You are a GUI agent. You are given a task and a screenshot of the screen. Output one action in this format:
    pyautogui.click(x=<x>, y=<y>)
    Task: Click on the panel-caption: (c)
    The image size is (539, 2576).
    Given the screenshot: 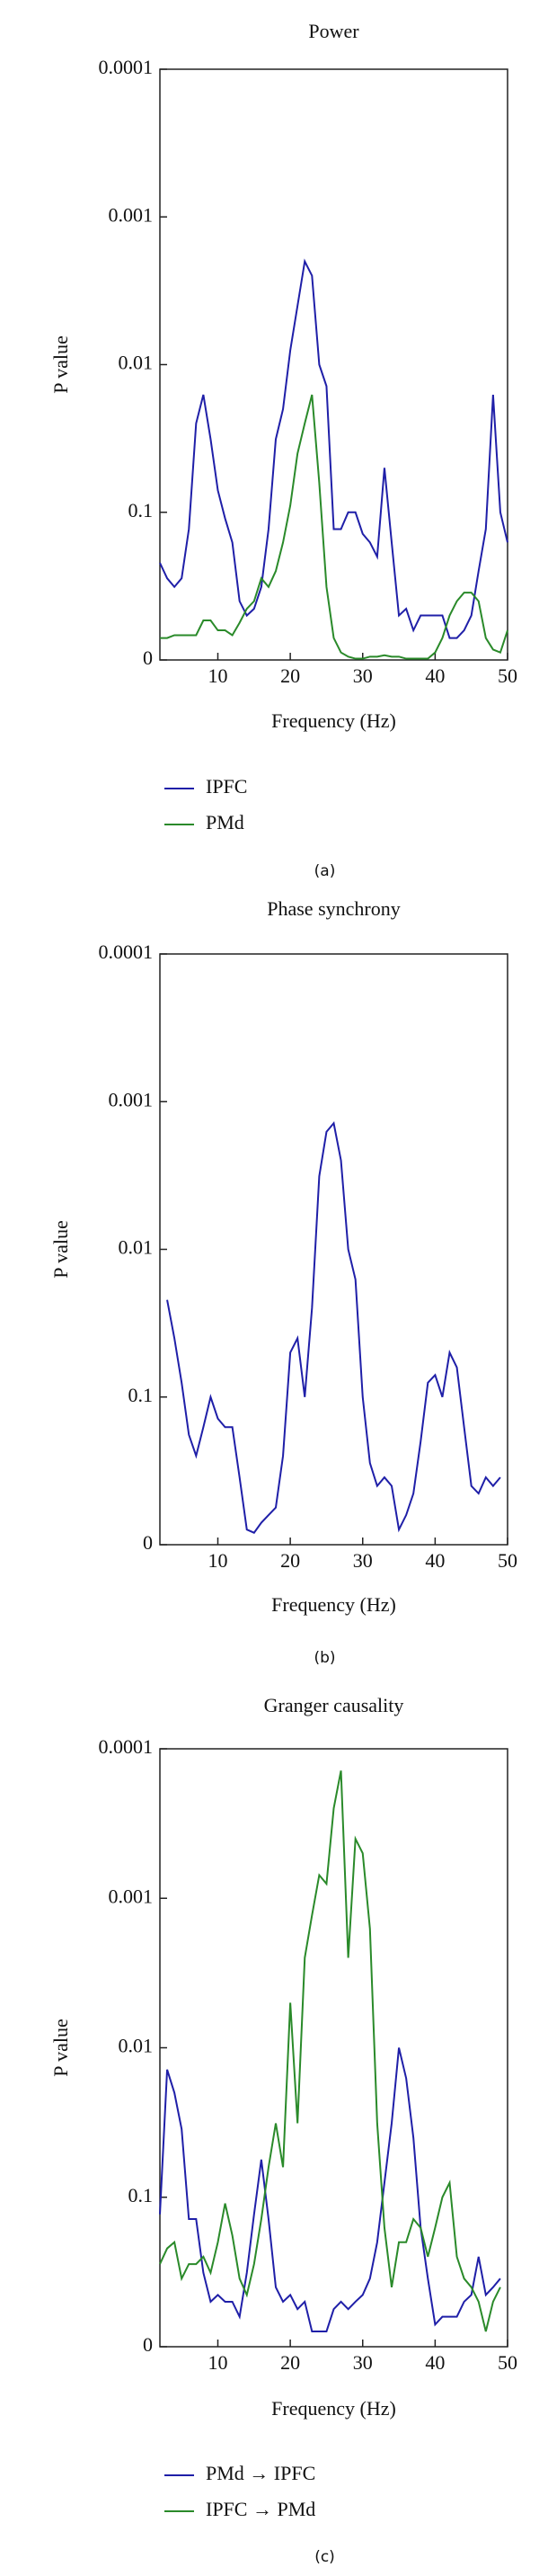 What is the action you would take?
    pyautogui.click(x=324, y=2557)
    